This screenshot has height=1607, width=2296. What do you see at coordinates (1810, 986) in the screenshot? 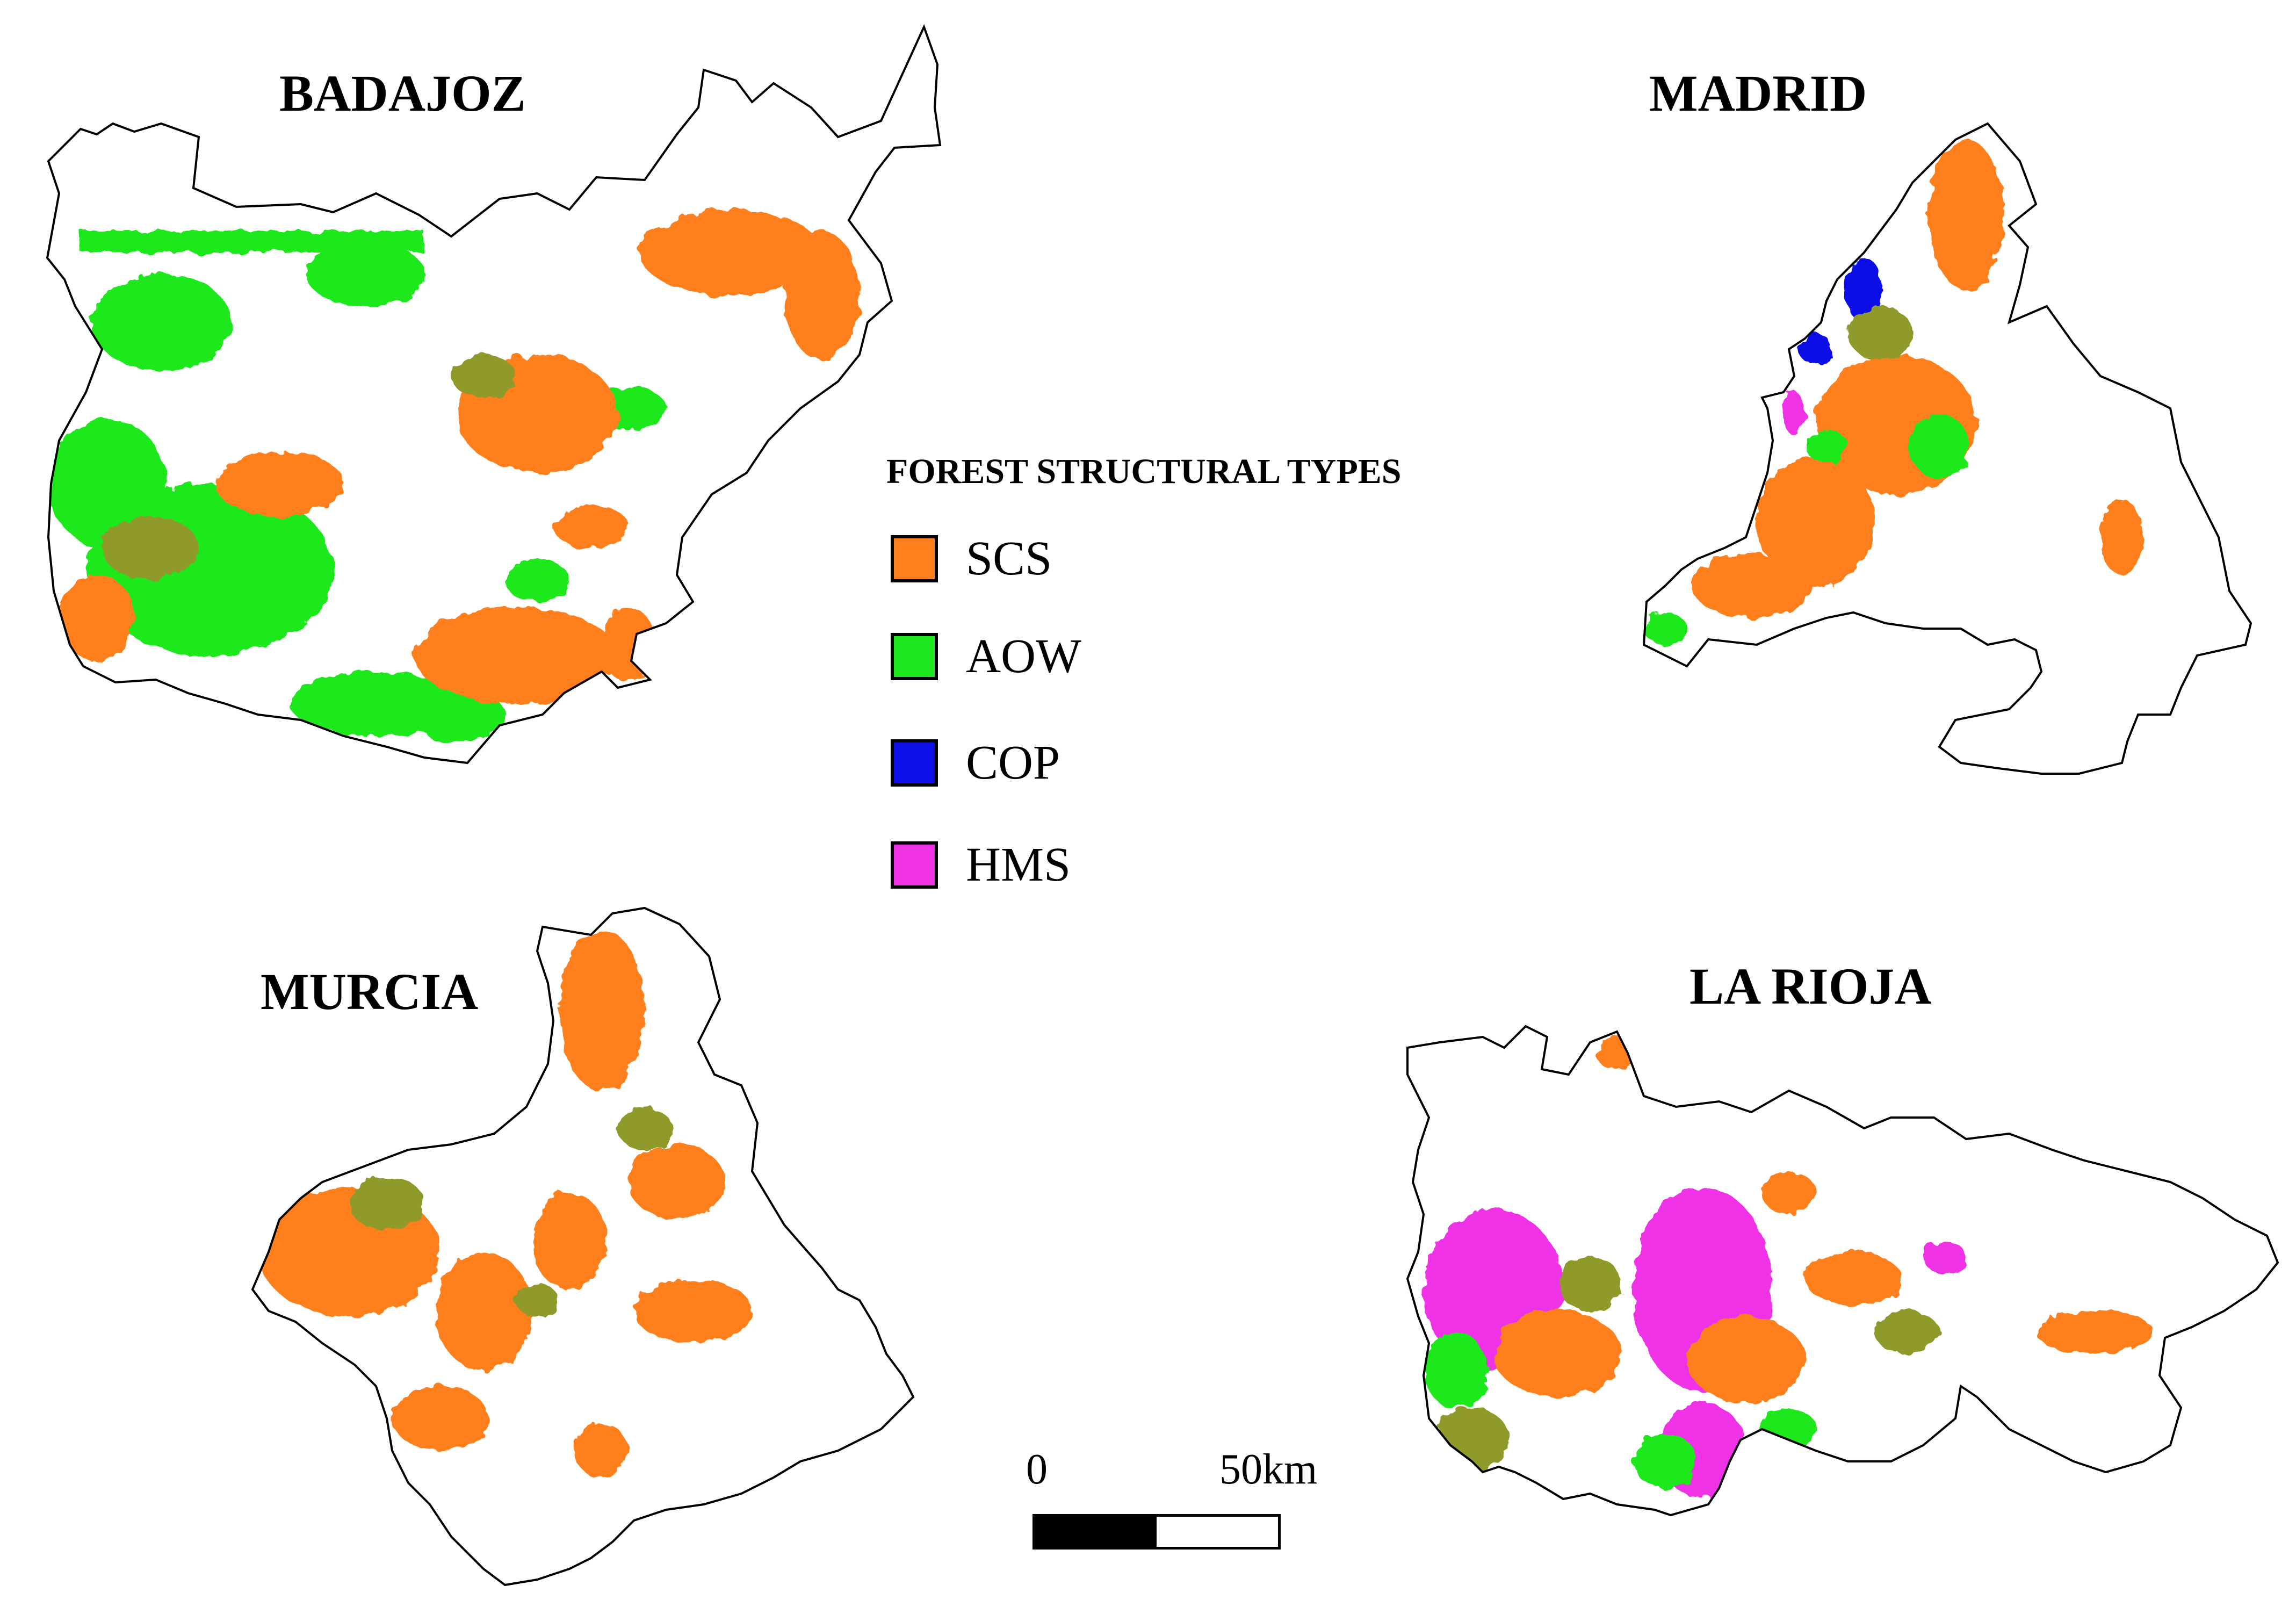
I see `region-title-la-rioja: LA RIOJA` at bounding box center [1810, 986].